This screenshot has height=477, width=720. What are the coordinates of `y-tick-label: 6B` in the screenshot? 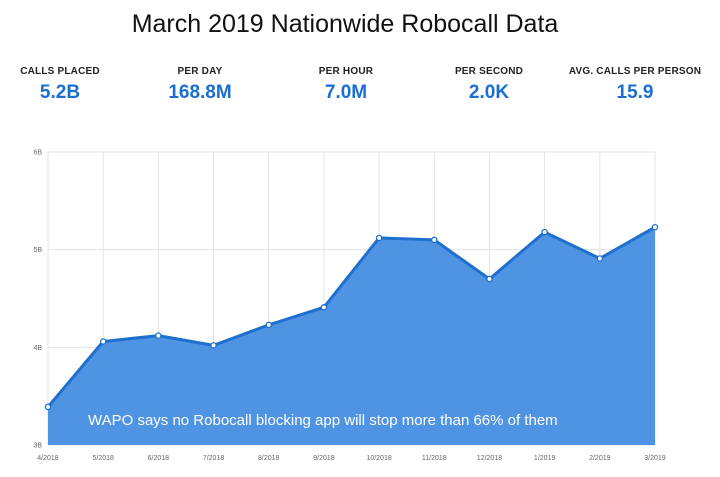 It's located at (37, 153).